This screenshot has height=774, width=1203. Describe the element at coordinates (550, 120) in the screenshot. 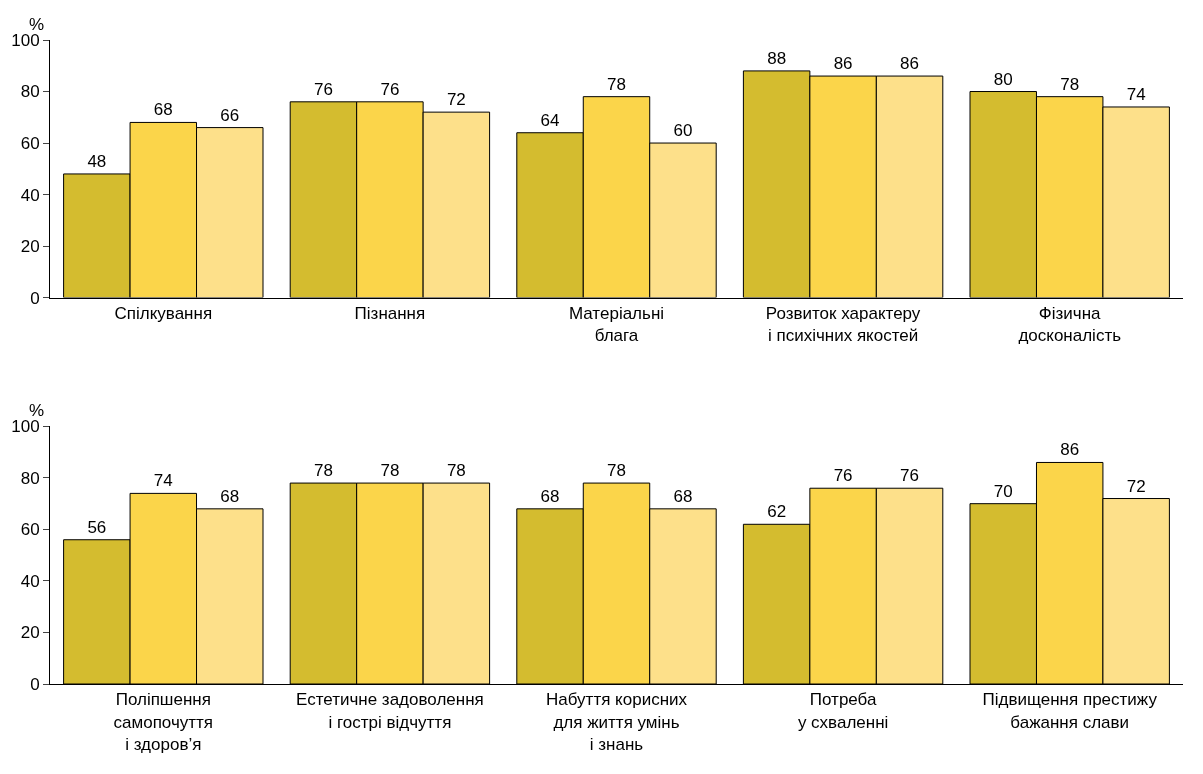

I see `data-label: 64` at that location.